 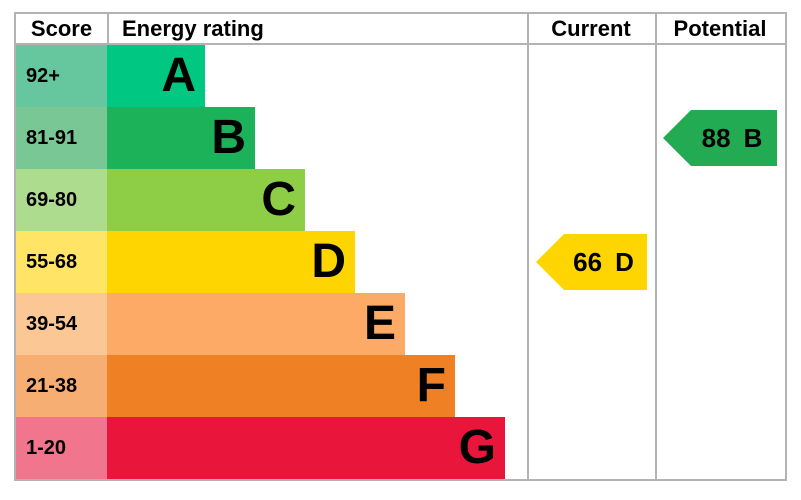 I want to click on band-row-e: 39-54 E, so click(x=271, y=324).